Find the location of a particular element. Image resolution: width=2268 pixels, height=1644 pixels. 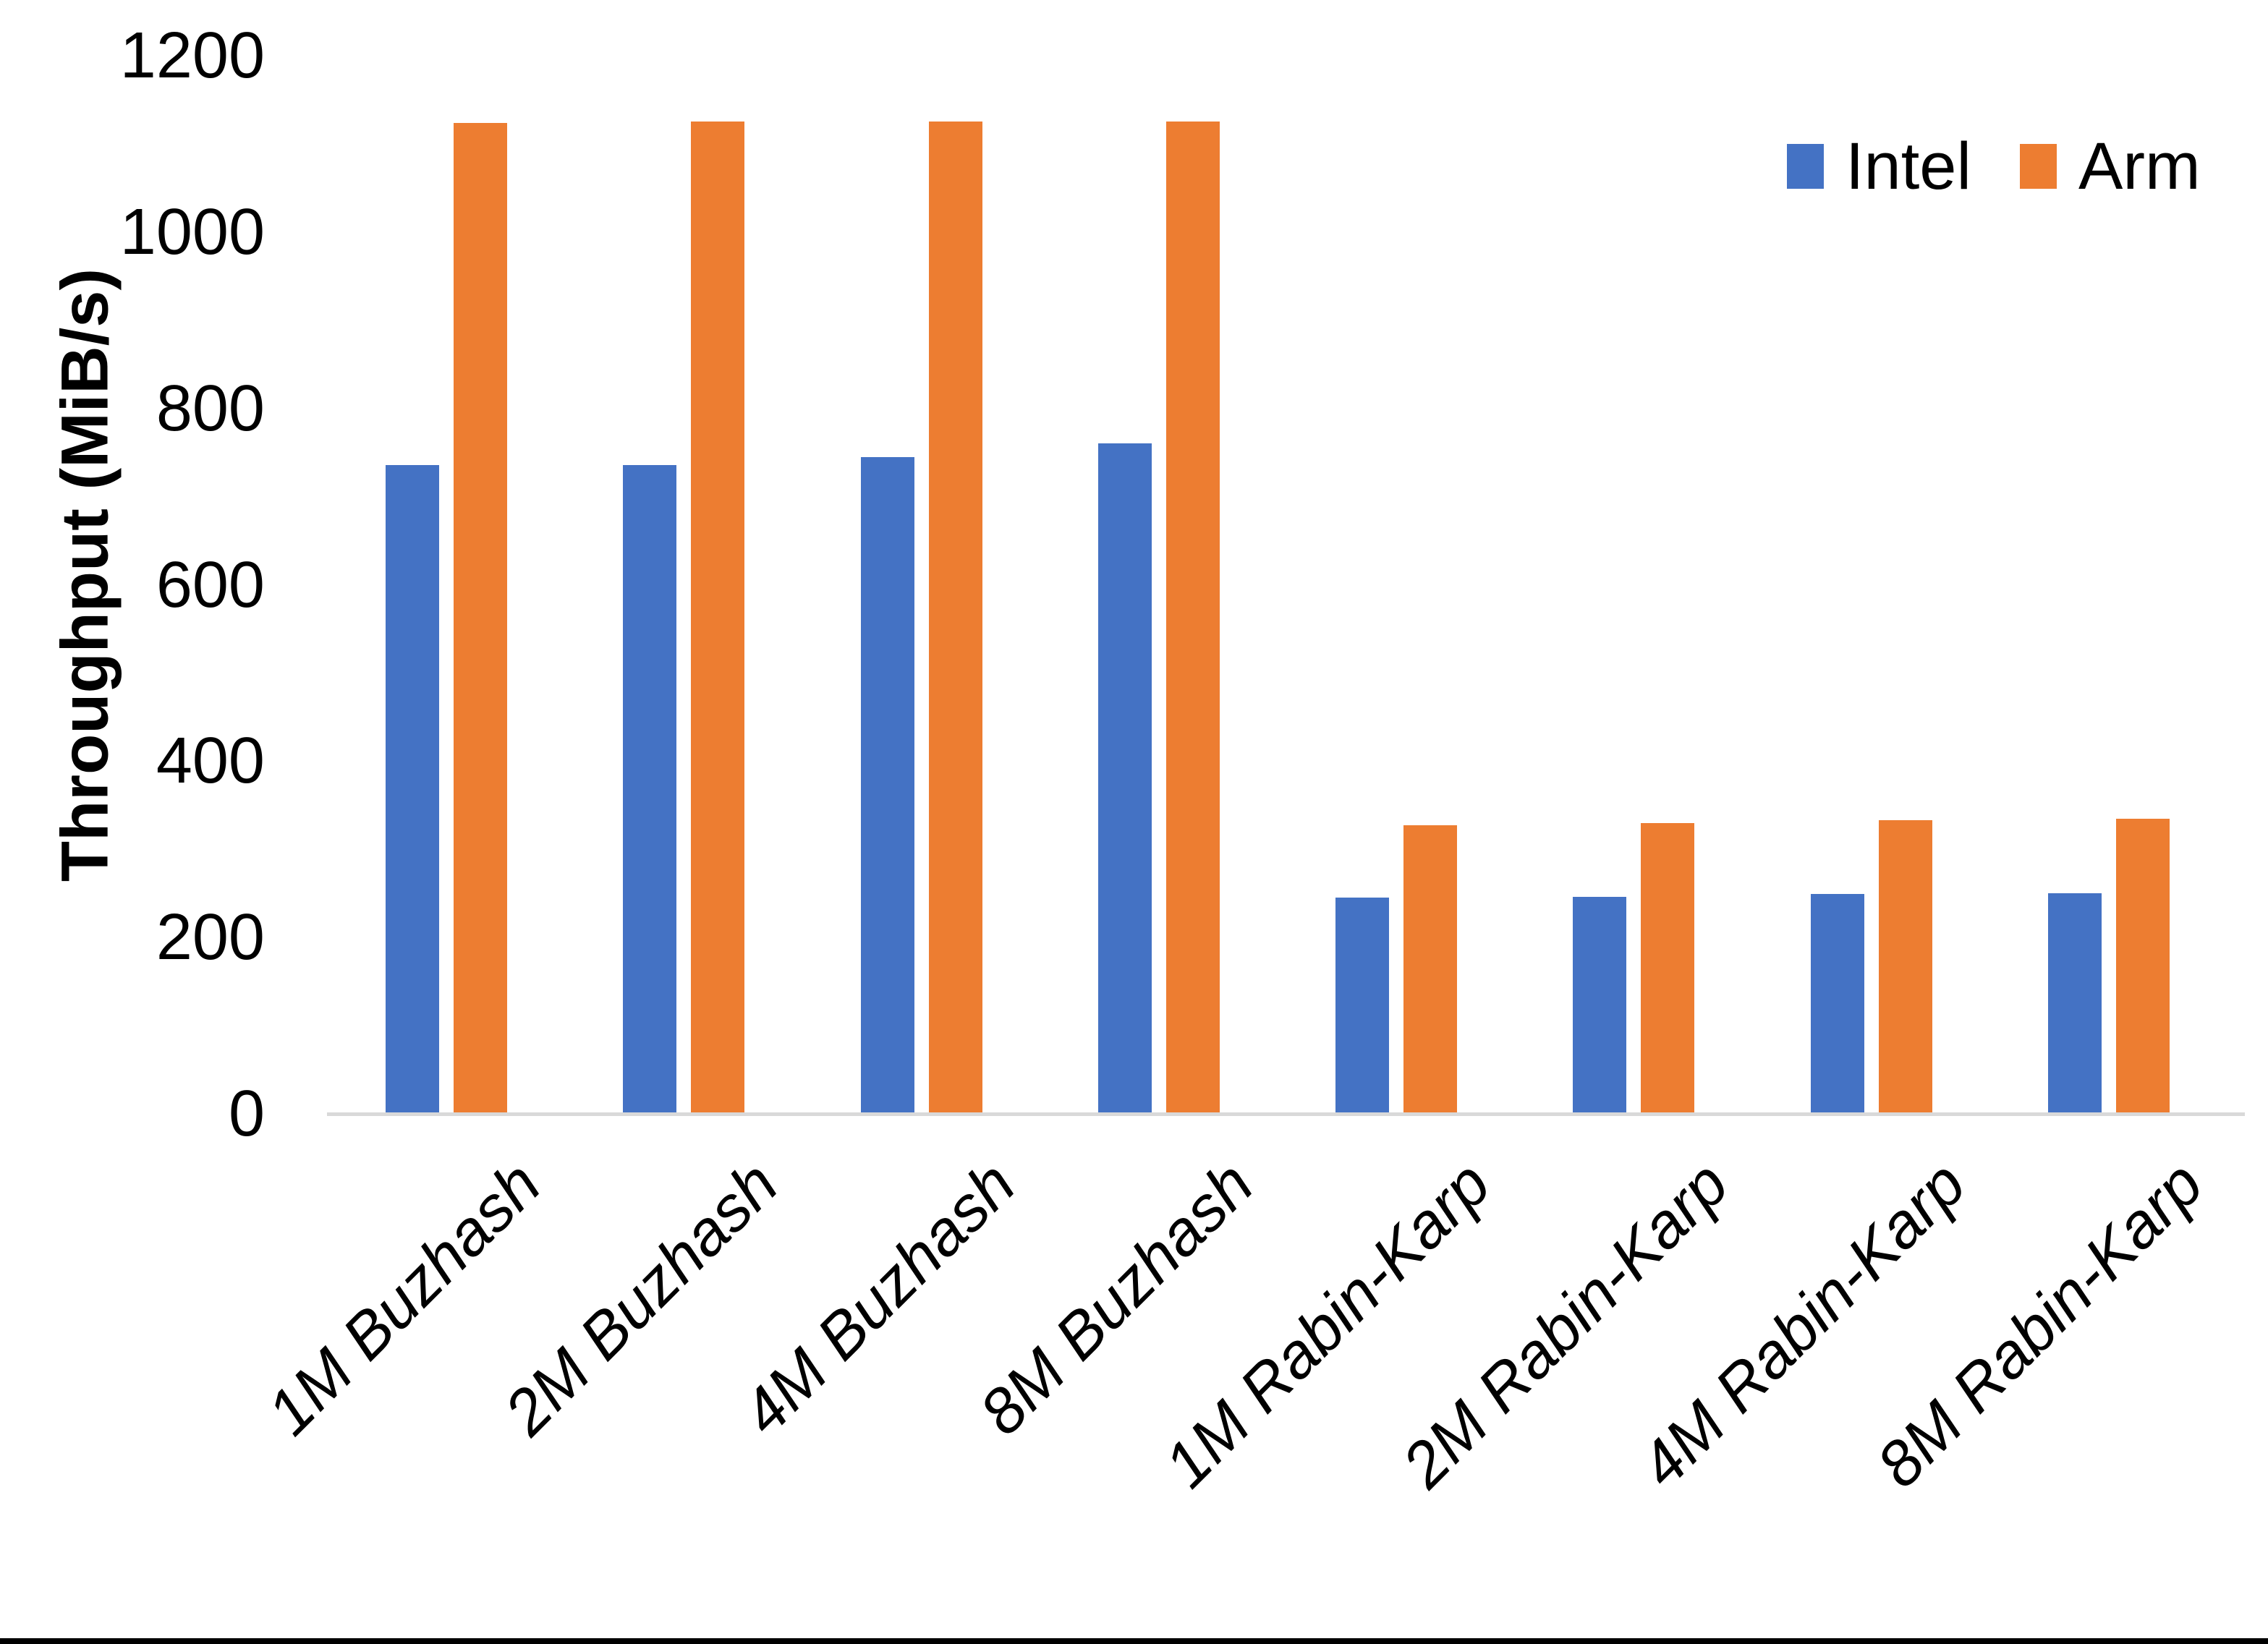

bar-intel-8m-rabin-karp is located at coordinates (2075, 1003).